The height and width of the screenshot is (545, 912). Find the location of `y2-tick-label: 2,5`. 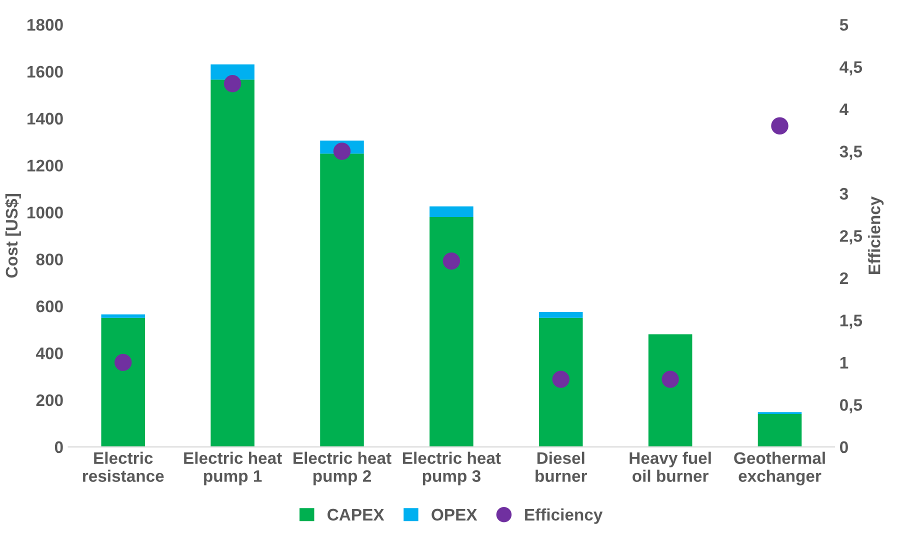

y2-tick-label: 2,5 is located at coordinates (851, 237).